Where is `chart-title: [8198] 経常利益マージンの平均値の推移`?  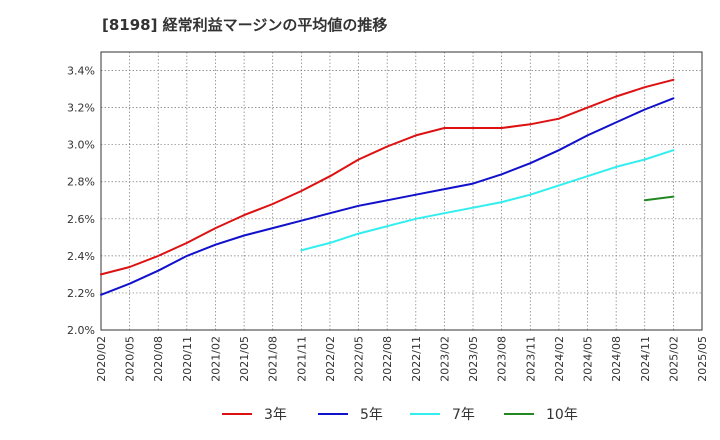
chart-title: [8198] 経常利益マージンの平均値の推移 is located at coordinates (244, 25).